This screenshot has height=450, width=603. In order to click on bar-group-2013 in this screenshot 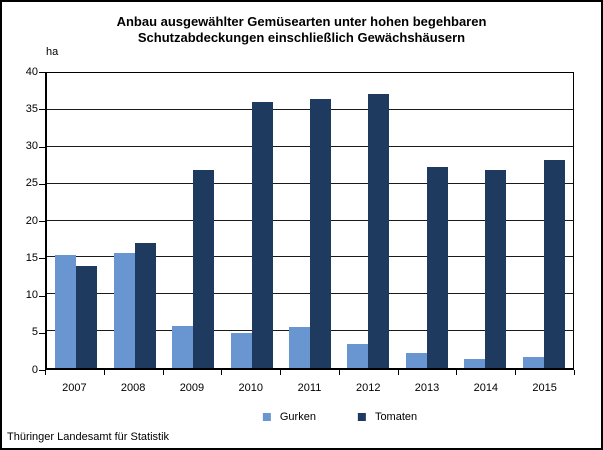, I will do `click(427, 220)`.